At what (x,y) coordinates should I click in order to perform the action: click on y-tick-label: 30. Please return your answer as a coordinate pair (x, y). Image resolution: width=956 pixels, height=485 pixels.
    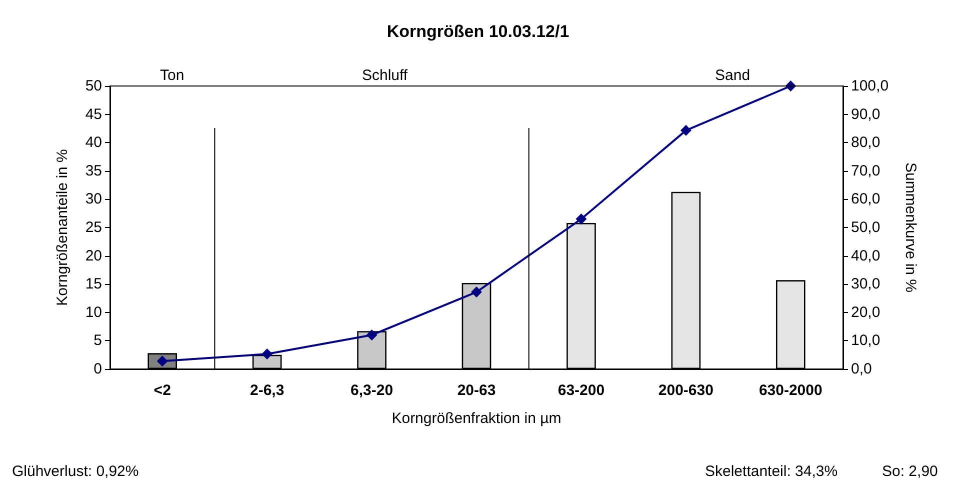
    Looking at the image, I should click on (93, 199).